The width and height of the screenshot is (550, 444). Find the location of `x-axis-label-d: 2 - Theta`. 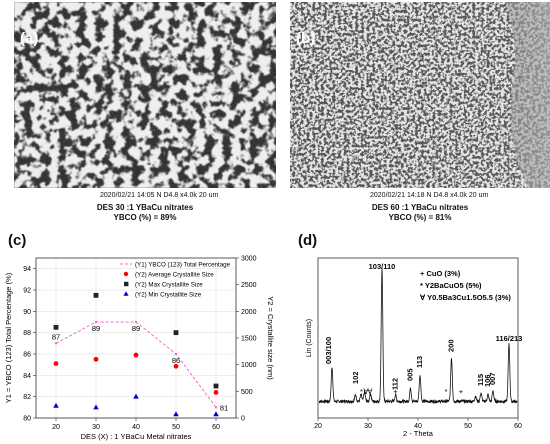

x-axis-label-d: 2 - Theta is located at coordinates (418, 433).